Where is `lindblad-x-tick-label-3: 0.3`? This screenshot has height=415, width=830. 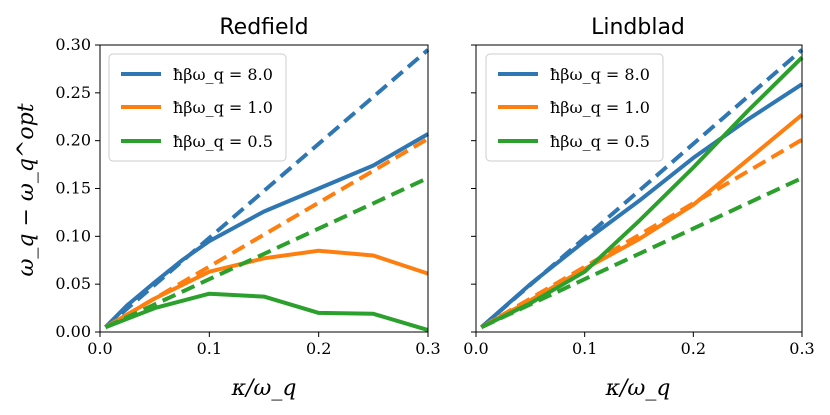
lindblad-x-tick-label-3: 0.3 is located at coordinates (801, 348).